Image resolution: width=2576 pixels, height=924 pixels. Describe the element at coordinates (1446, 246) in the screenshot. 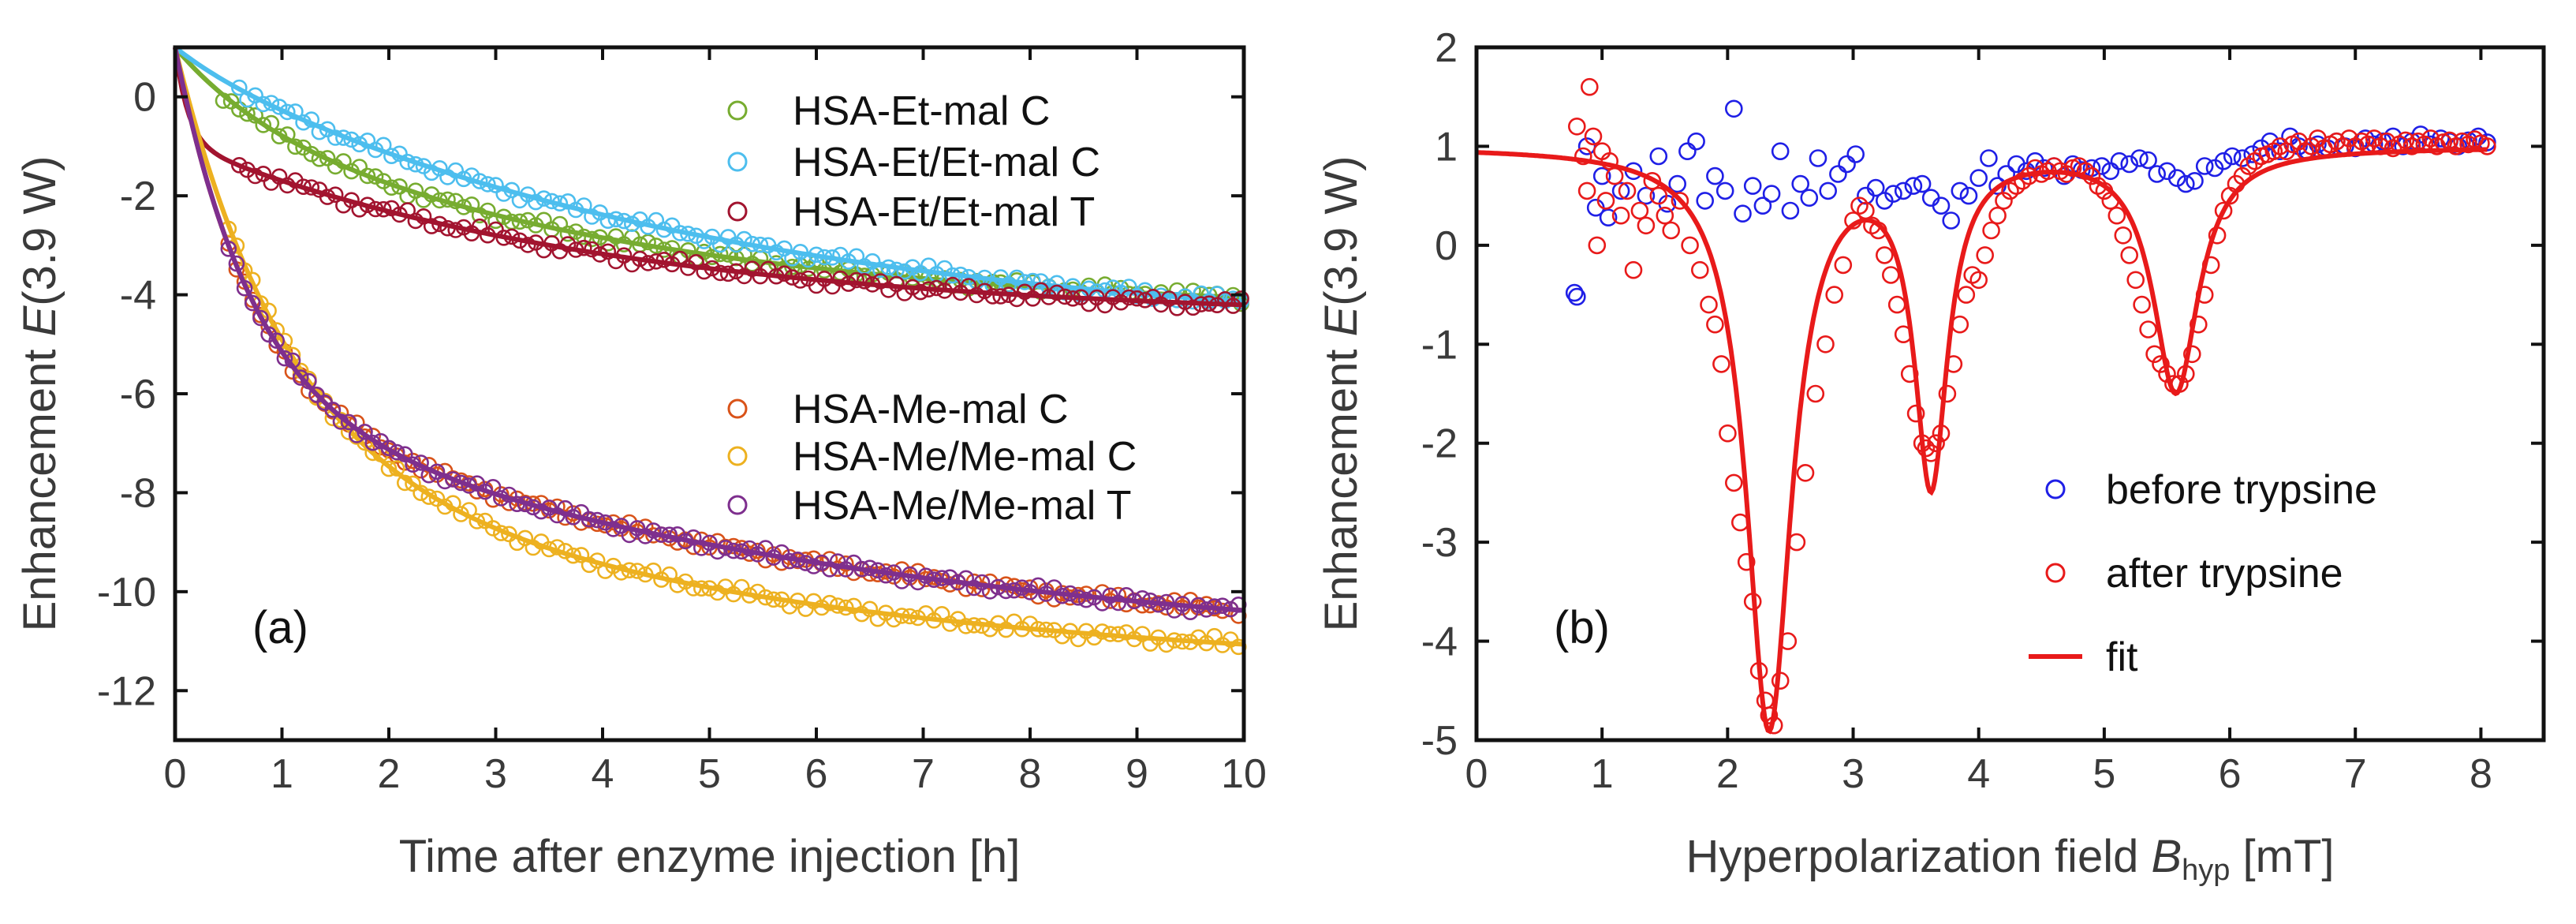

I see `panel-b-y-tick-label: 0` at that location.